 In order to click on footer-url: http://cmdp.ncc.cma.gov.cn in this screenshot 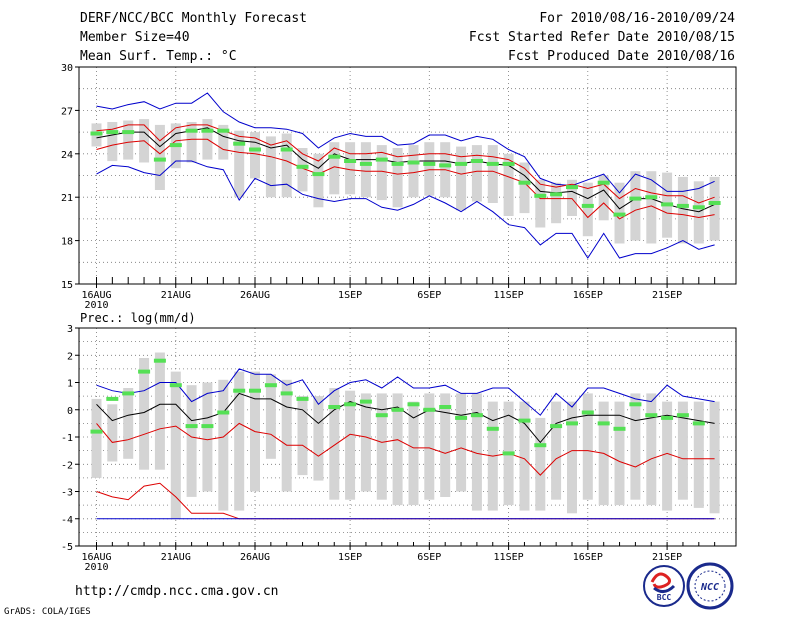, I will do `click(177, 591)`.